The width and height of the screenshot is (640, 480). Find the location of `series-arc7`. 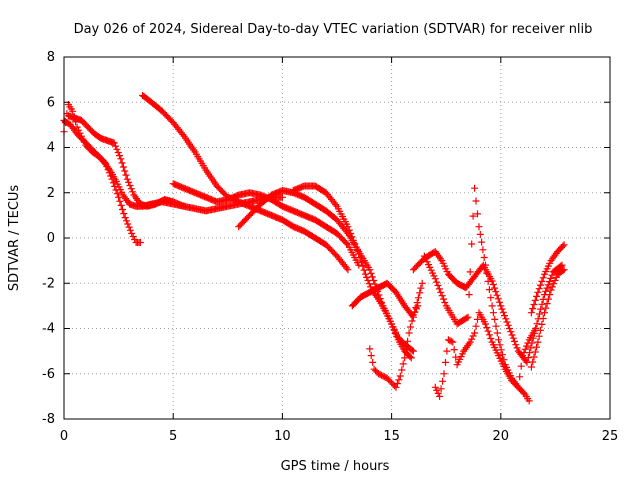

series-arc7 is located at coordinates (353, 268).